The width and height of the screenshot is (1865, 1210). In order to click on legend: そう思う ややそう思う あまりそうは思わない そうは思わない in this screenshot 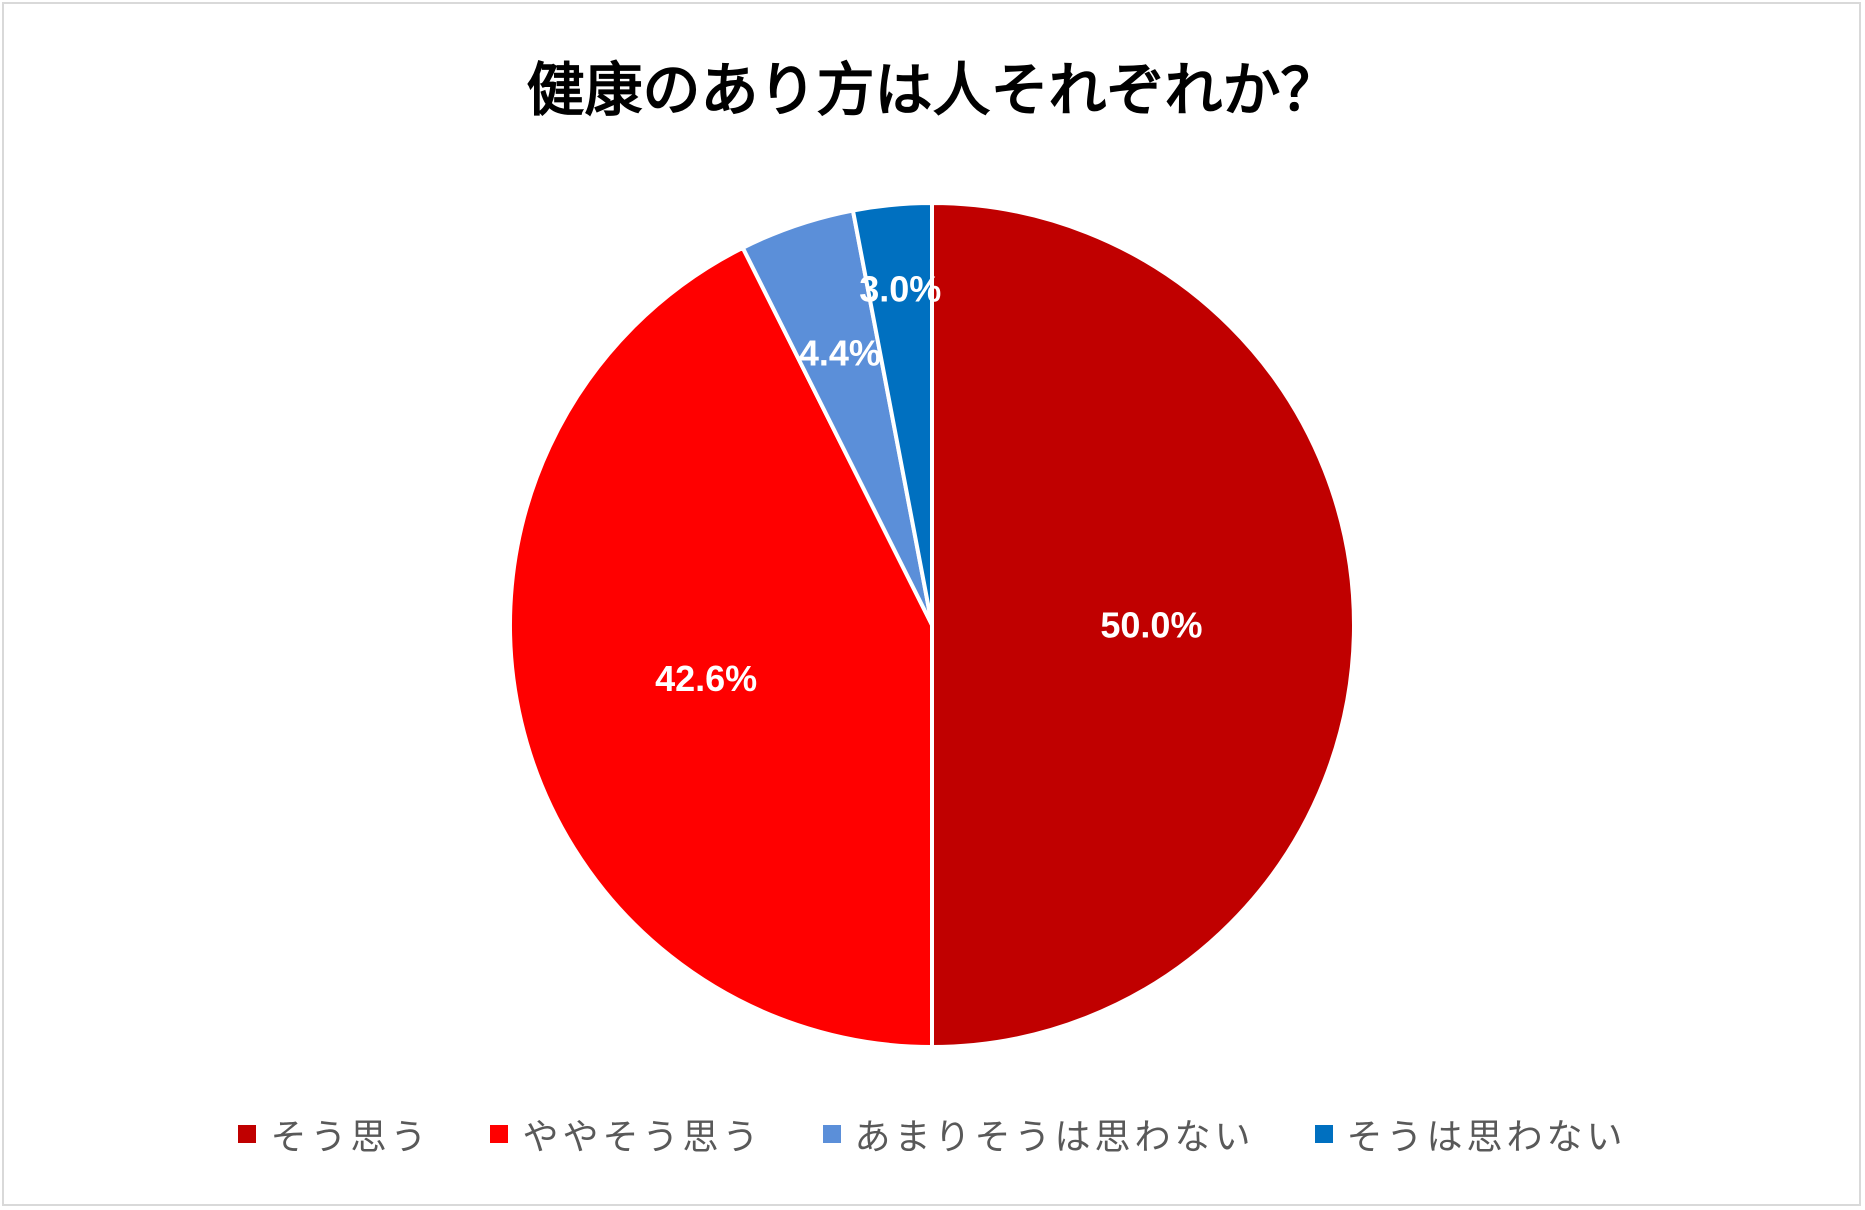, I will do `click(932, 1134)`.